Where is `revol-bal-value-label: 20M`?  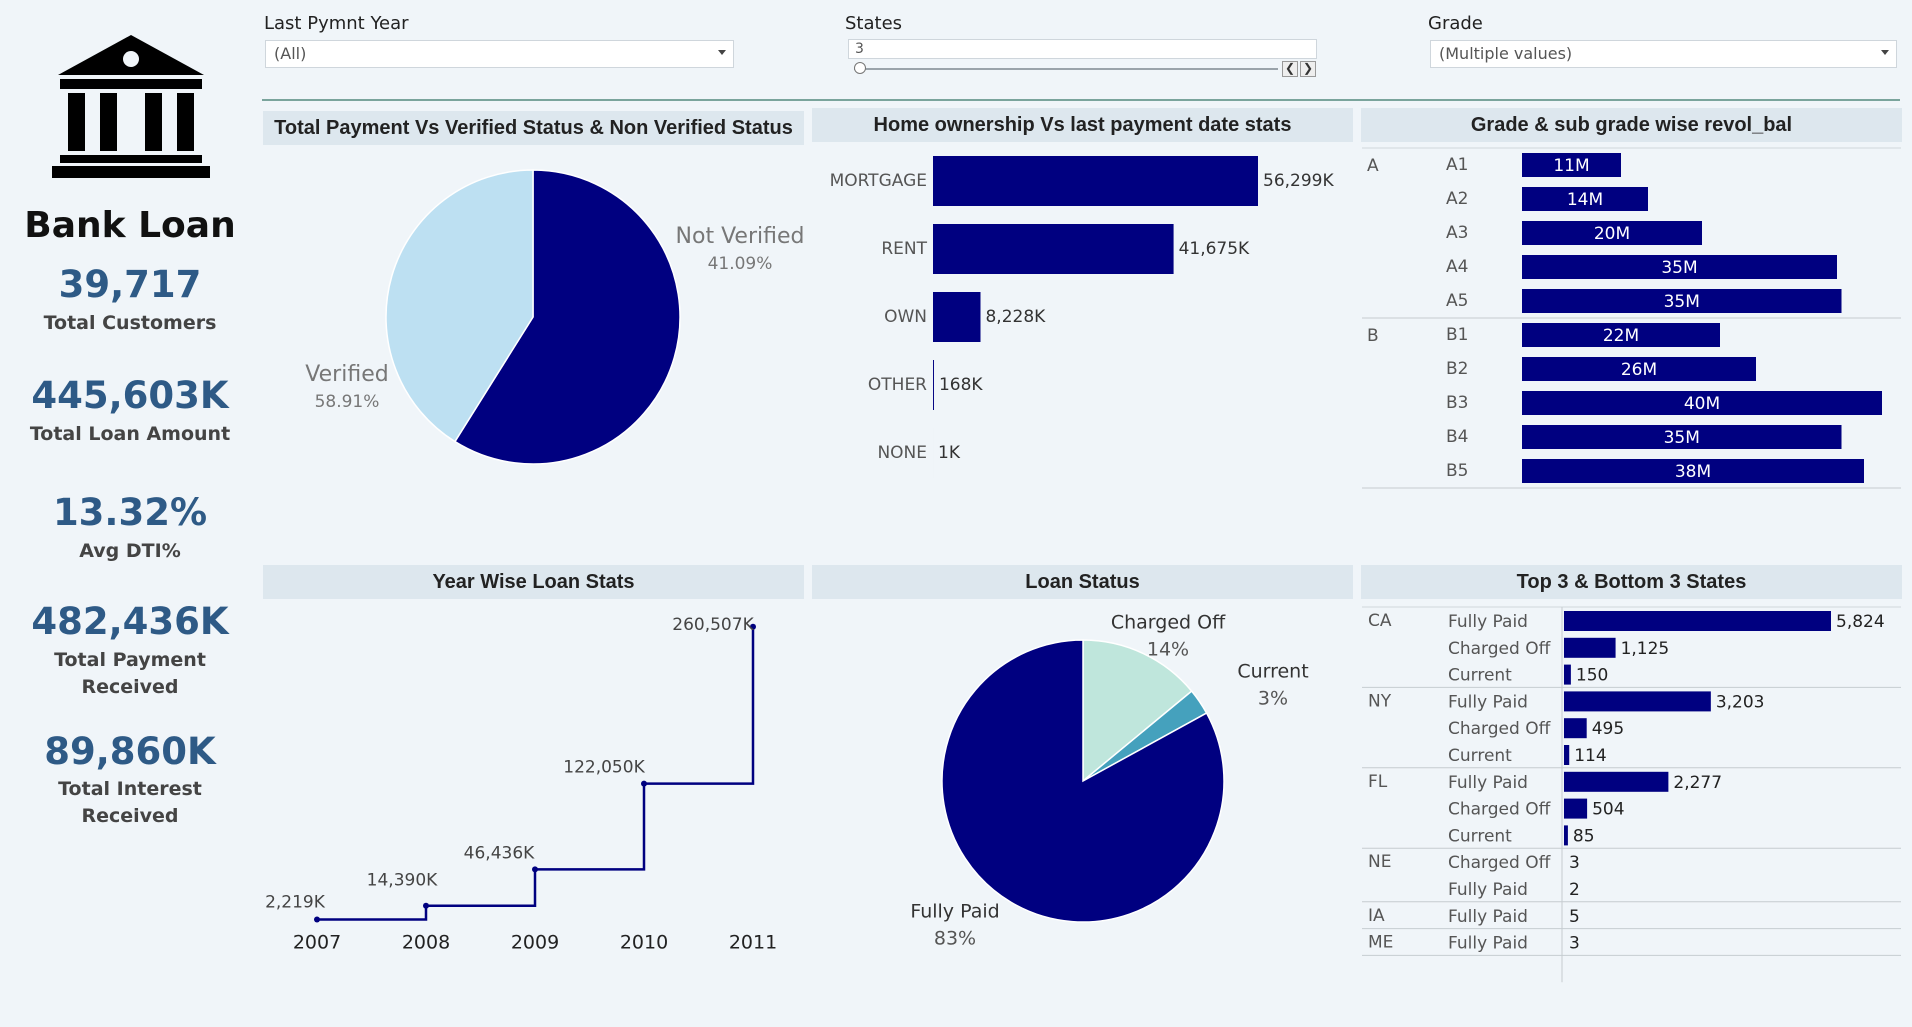 revol-bal-value-label: 20M is located at coordinates (1612, 234).